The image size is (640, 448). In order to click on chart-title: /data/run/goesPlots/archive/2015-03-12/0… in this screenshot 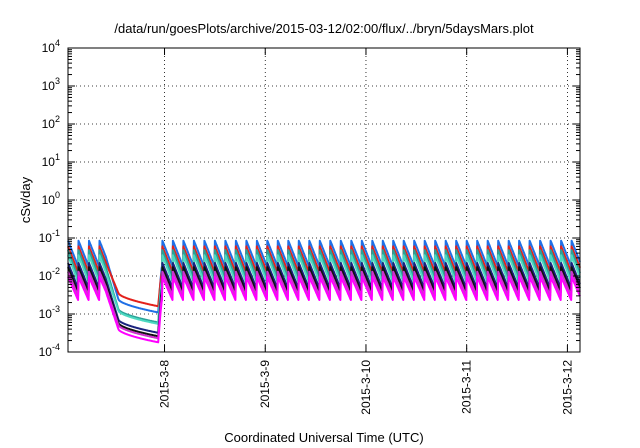, I will do `click(324, 28)`.